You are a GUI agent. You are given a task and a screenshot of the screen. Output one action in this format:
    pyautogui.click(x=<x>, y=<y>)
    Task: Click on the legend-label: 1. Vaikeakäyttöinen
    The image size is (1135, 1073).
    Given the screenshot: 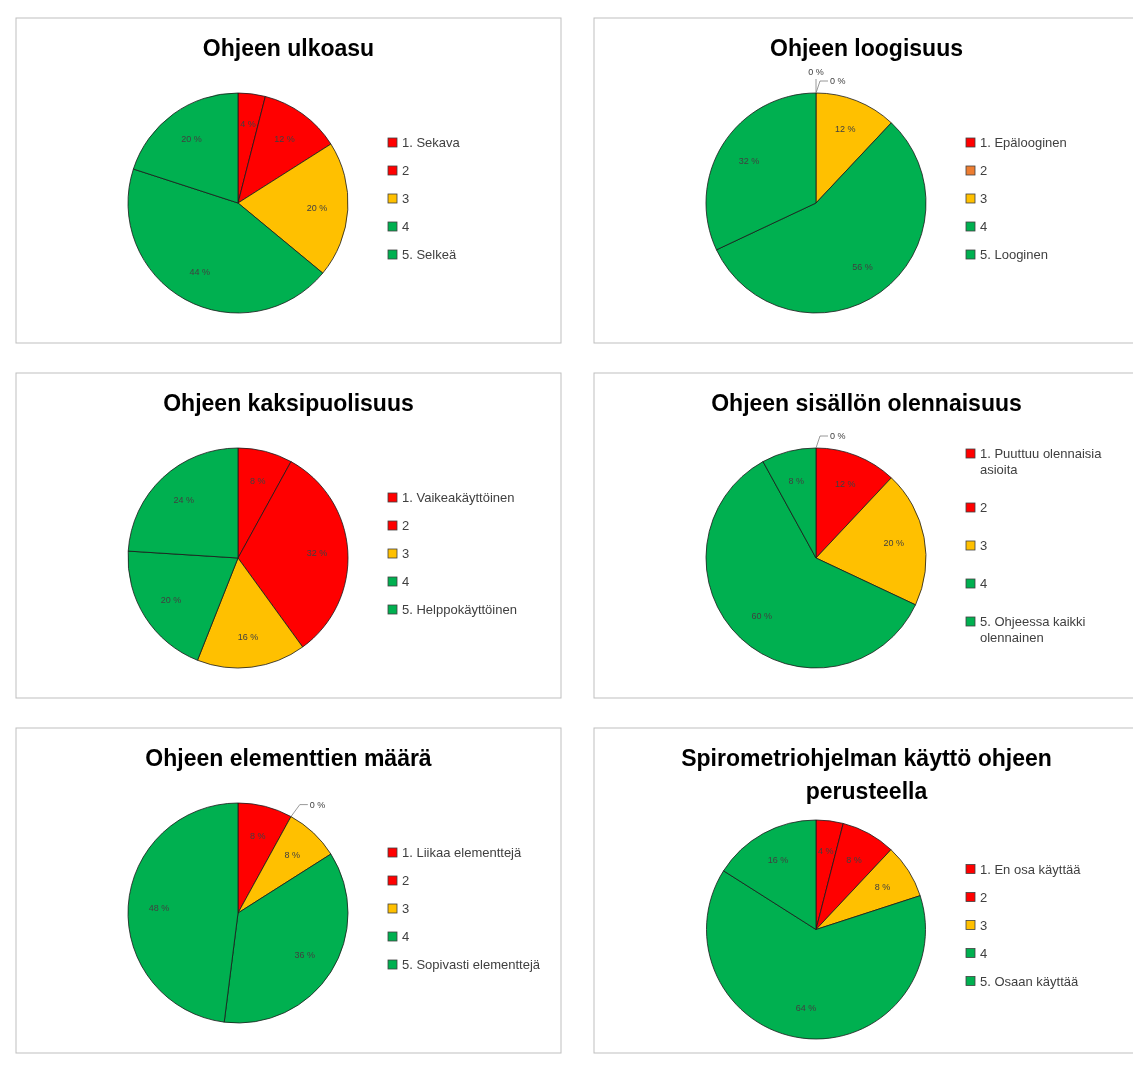 What is the action you would take?
    pyautogui.click(x=458, y=497)
    